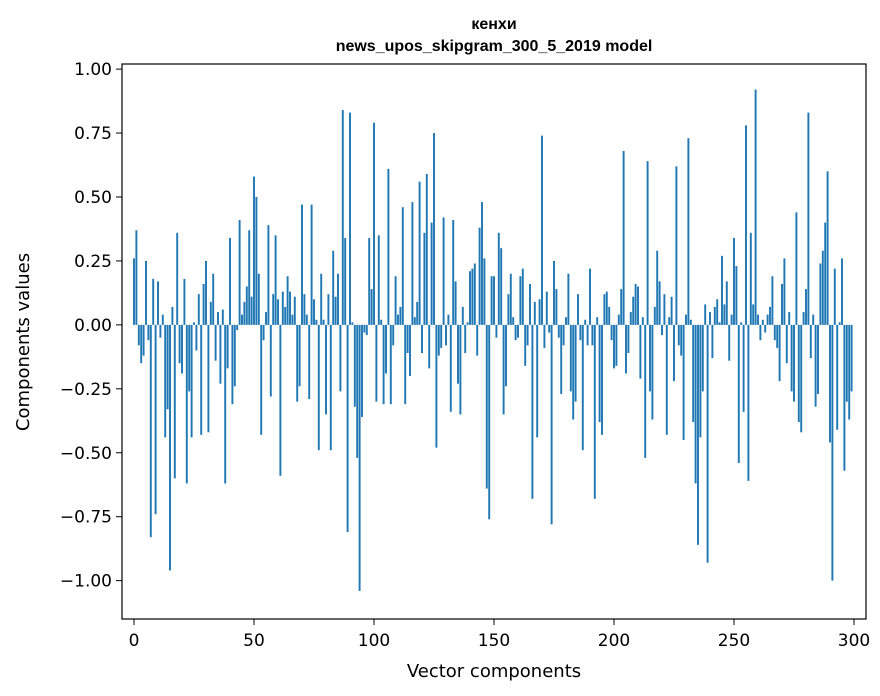 This screenshot has height=696, width=880. Describe the element at coordinates (86, 582) in the screenshot. I see `y-tick-label: −1.00` at that location.